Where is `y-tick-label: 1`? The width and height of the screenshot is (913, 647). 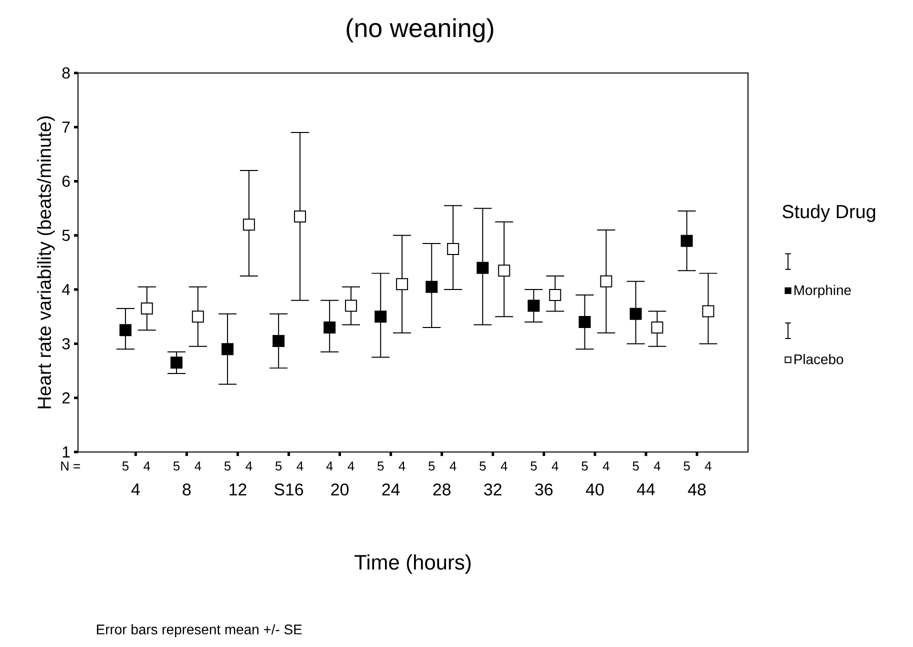 y-tick-label: 1 is located at coordinates (66, 452).